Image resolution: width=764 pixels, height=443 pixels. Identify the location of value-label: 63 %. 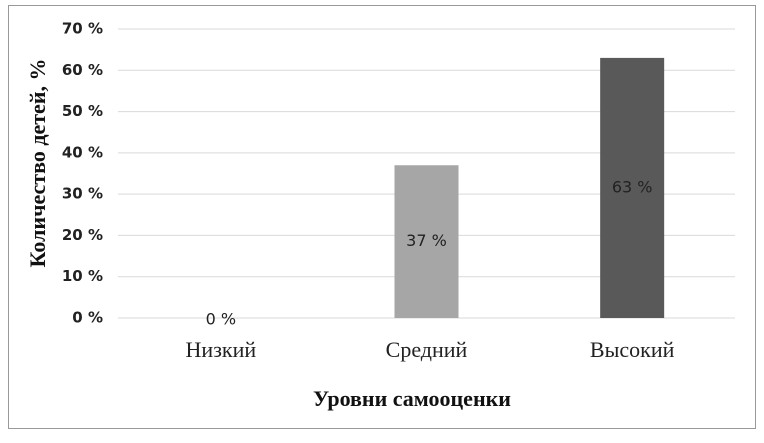
(632, 186).